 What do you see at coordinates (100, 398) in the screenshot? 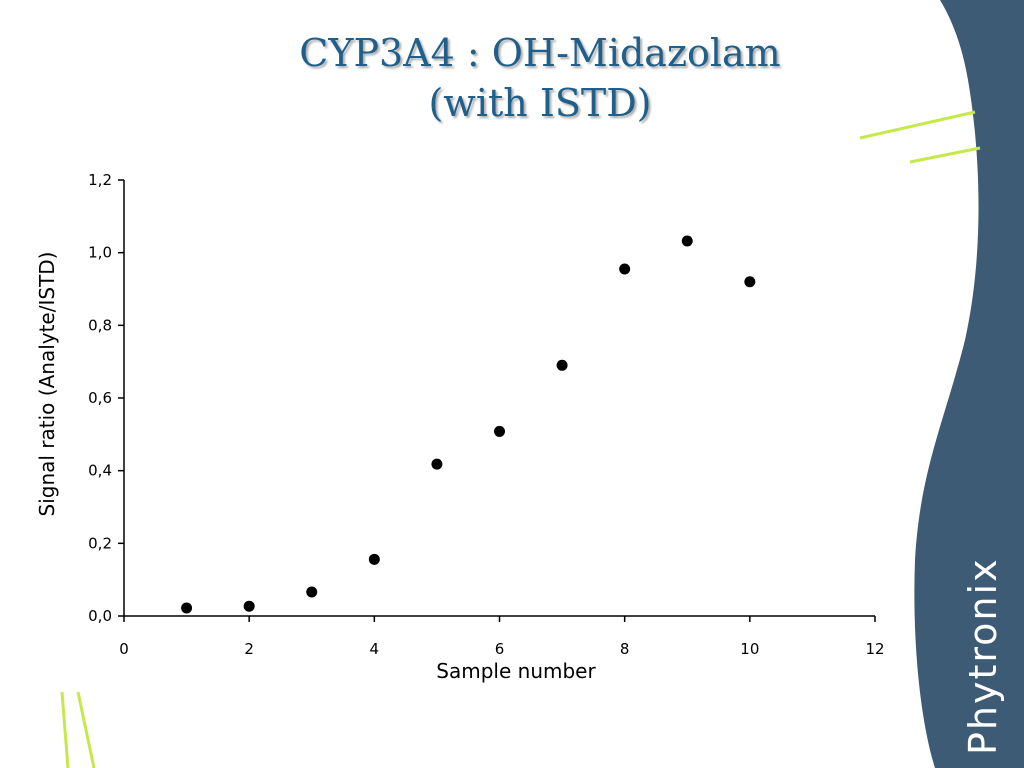
I see `y-tick-label: 0,6` at bounding box center [100, 398].